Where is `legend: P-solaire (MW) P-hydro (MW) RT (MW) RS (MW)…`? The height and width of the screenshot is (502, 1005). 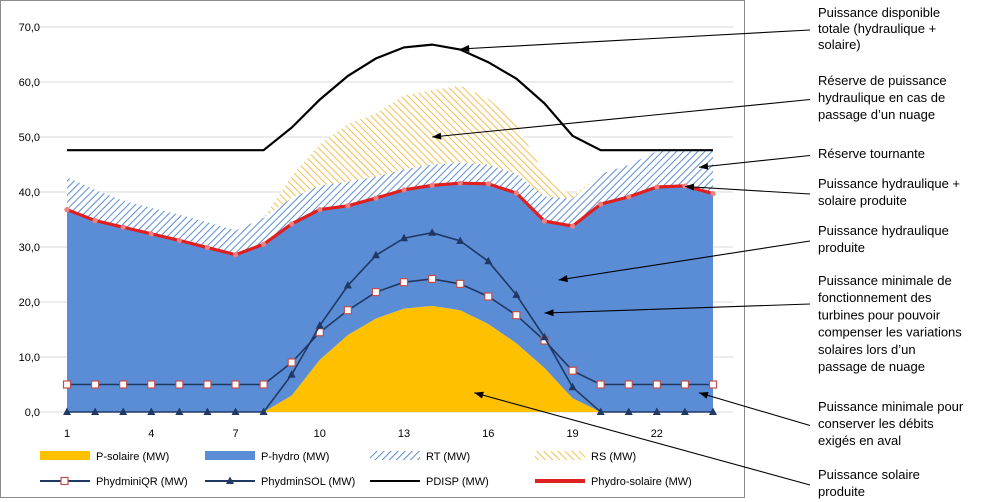 legend: P-solaire (MW) P-hydro (MW) RT (MW) RS (MW)… is located at coordinates (366, 469).